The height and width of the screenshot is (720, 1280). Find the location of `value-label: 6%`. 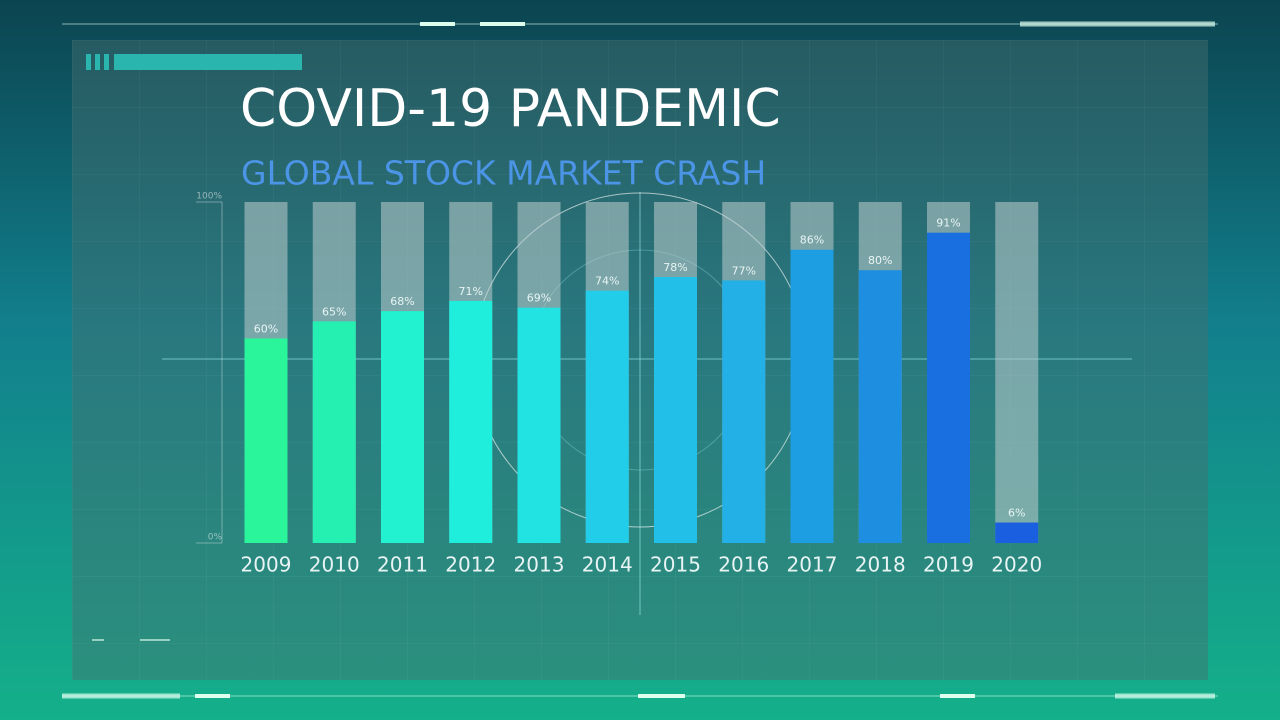

value-label: 6% is located at coordinates (1016, 513).